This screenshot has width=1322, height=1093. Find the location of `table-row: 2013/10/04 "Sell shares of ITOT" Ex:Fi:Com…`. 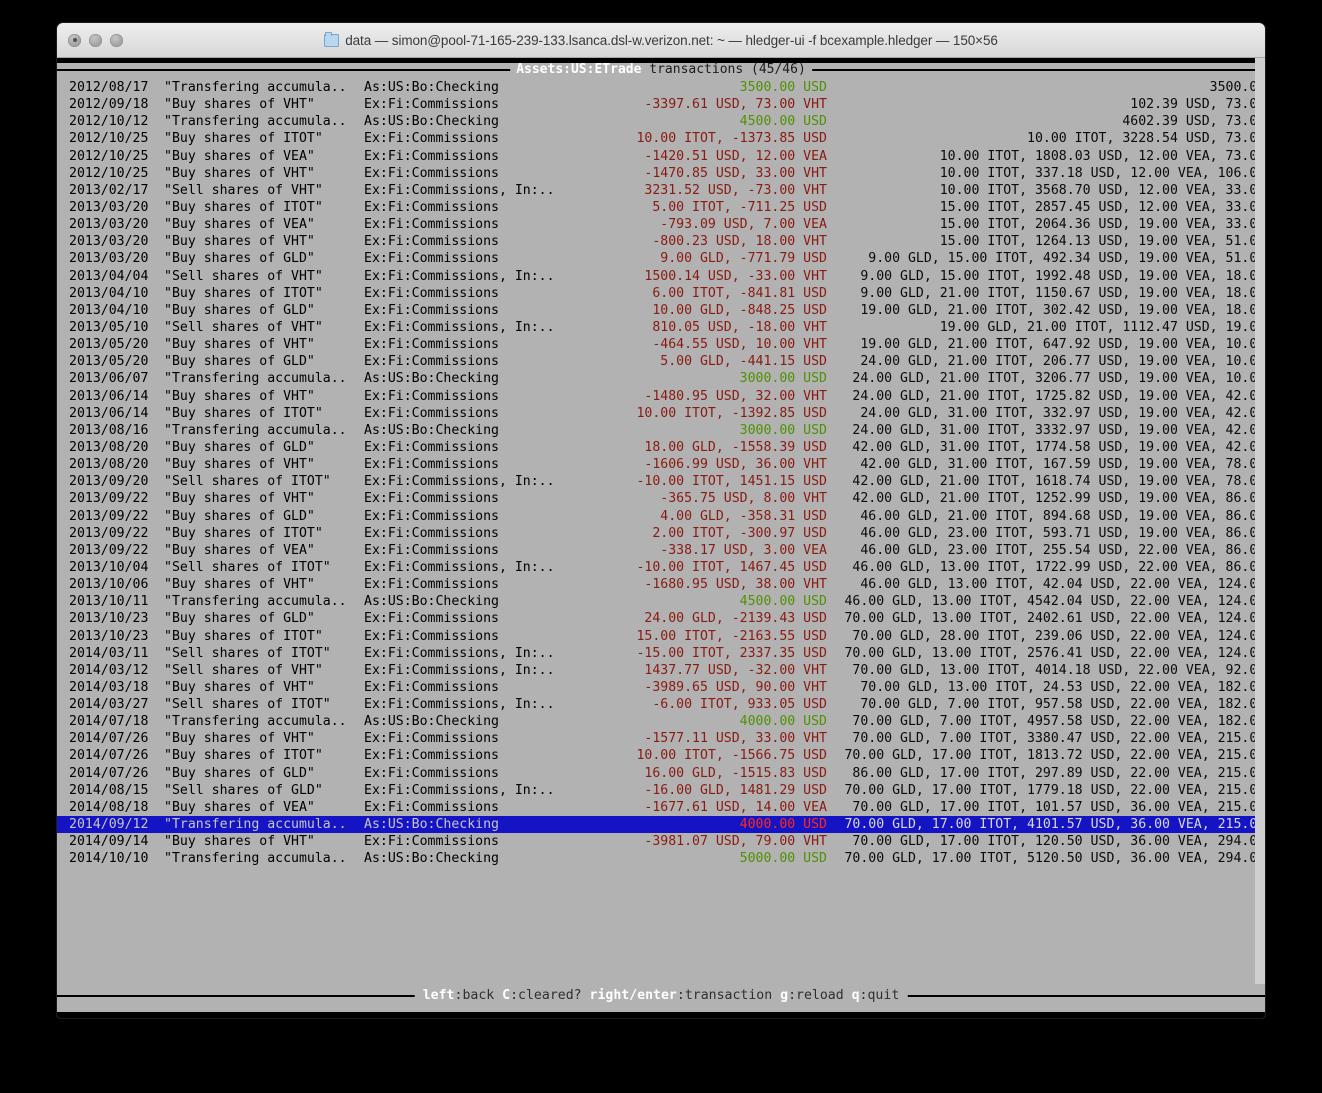

table-row: 2013/10/04 "Sell shares of ITOT" Ex:Fi:Com… is located at coordinates (661, 567).